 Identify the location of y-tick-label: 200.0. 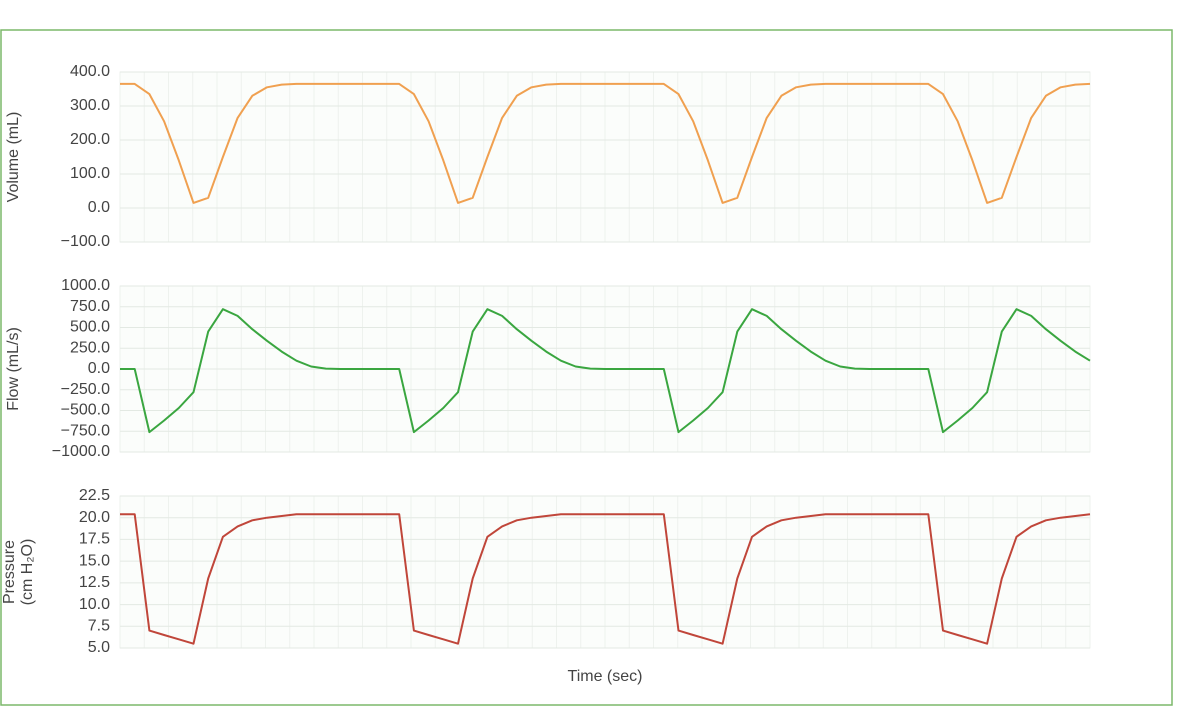
(90, 139).